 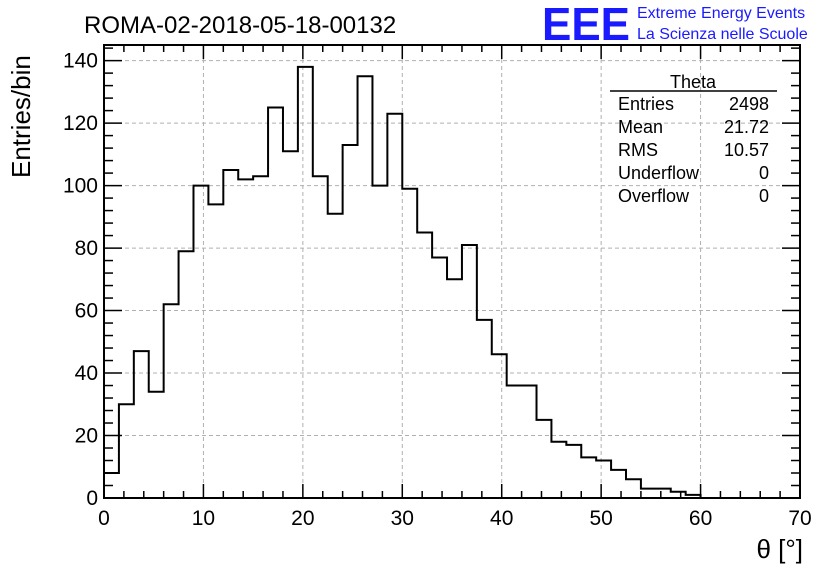 What do you see at coordinates (21, 116) in the screenshot?
I see `y-axis-title: Entries/bin` at bounding box center [21, 116].